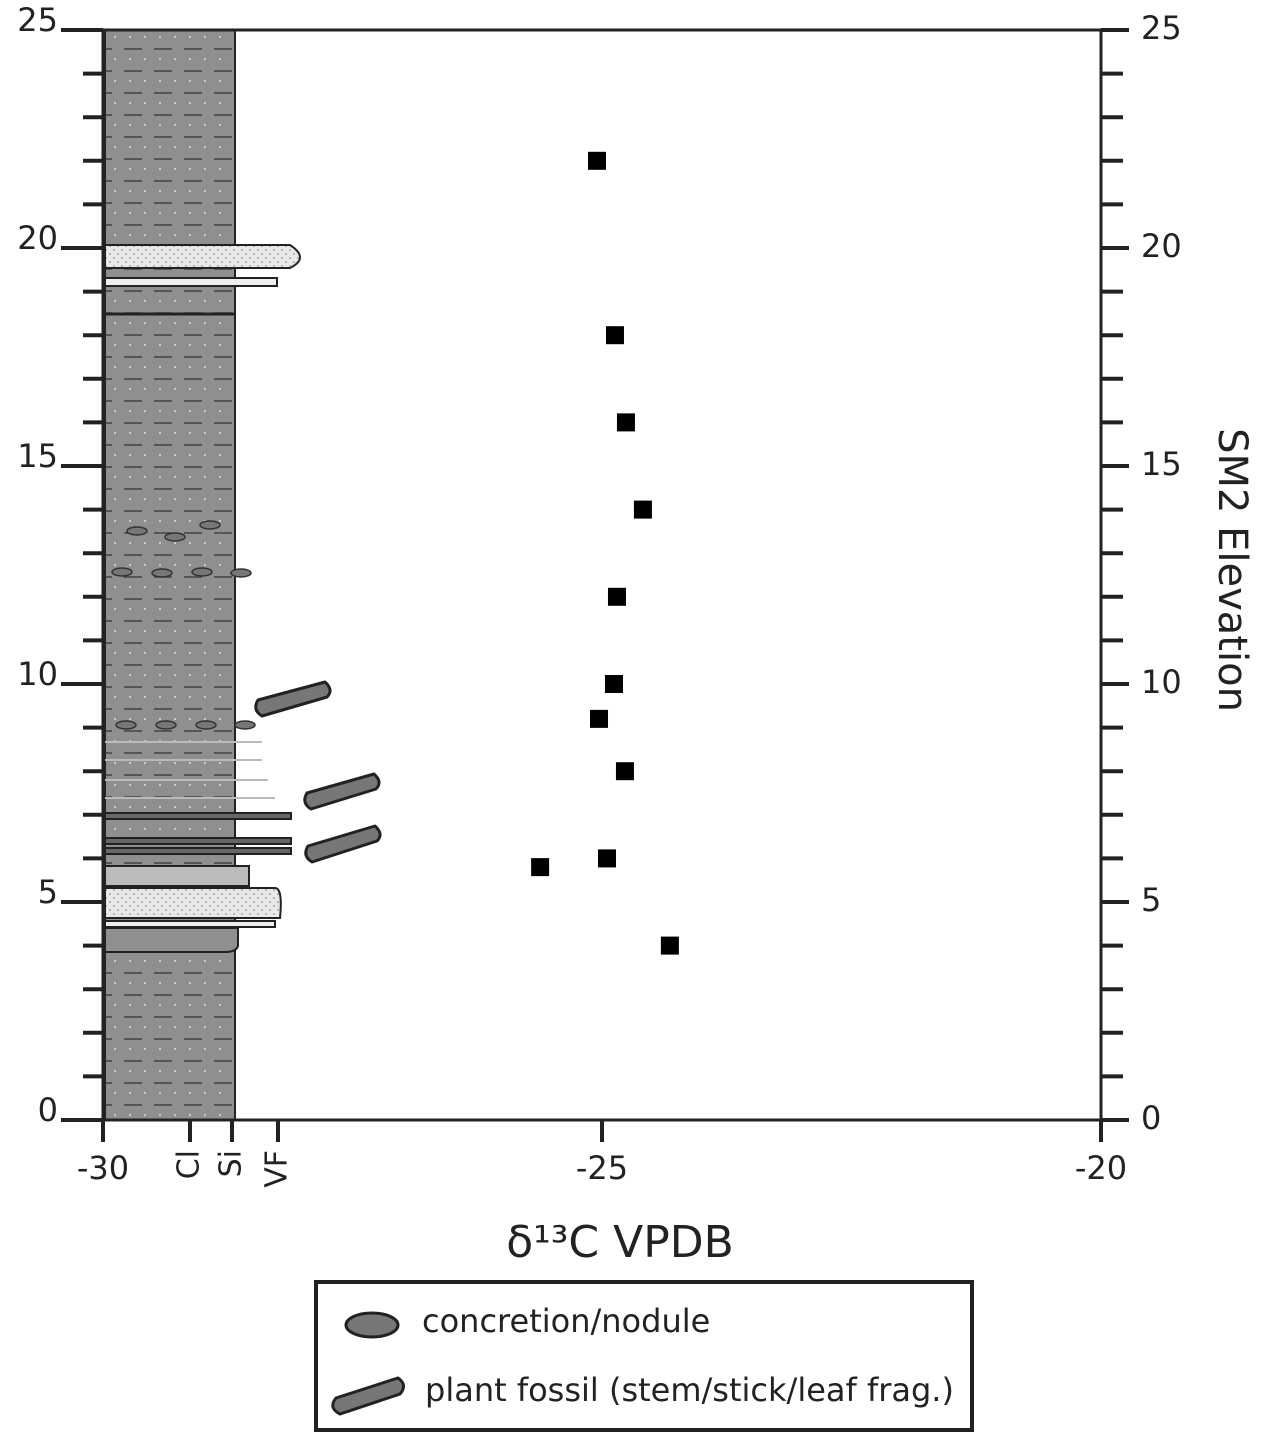 The width and height of the screenshot is (1265, 1439). Describe the element at coordinates (1232, 570) in the screenshot. I see `y2-axis-label: SM2 Elevation` at that location.